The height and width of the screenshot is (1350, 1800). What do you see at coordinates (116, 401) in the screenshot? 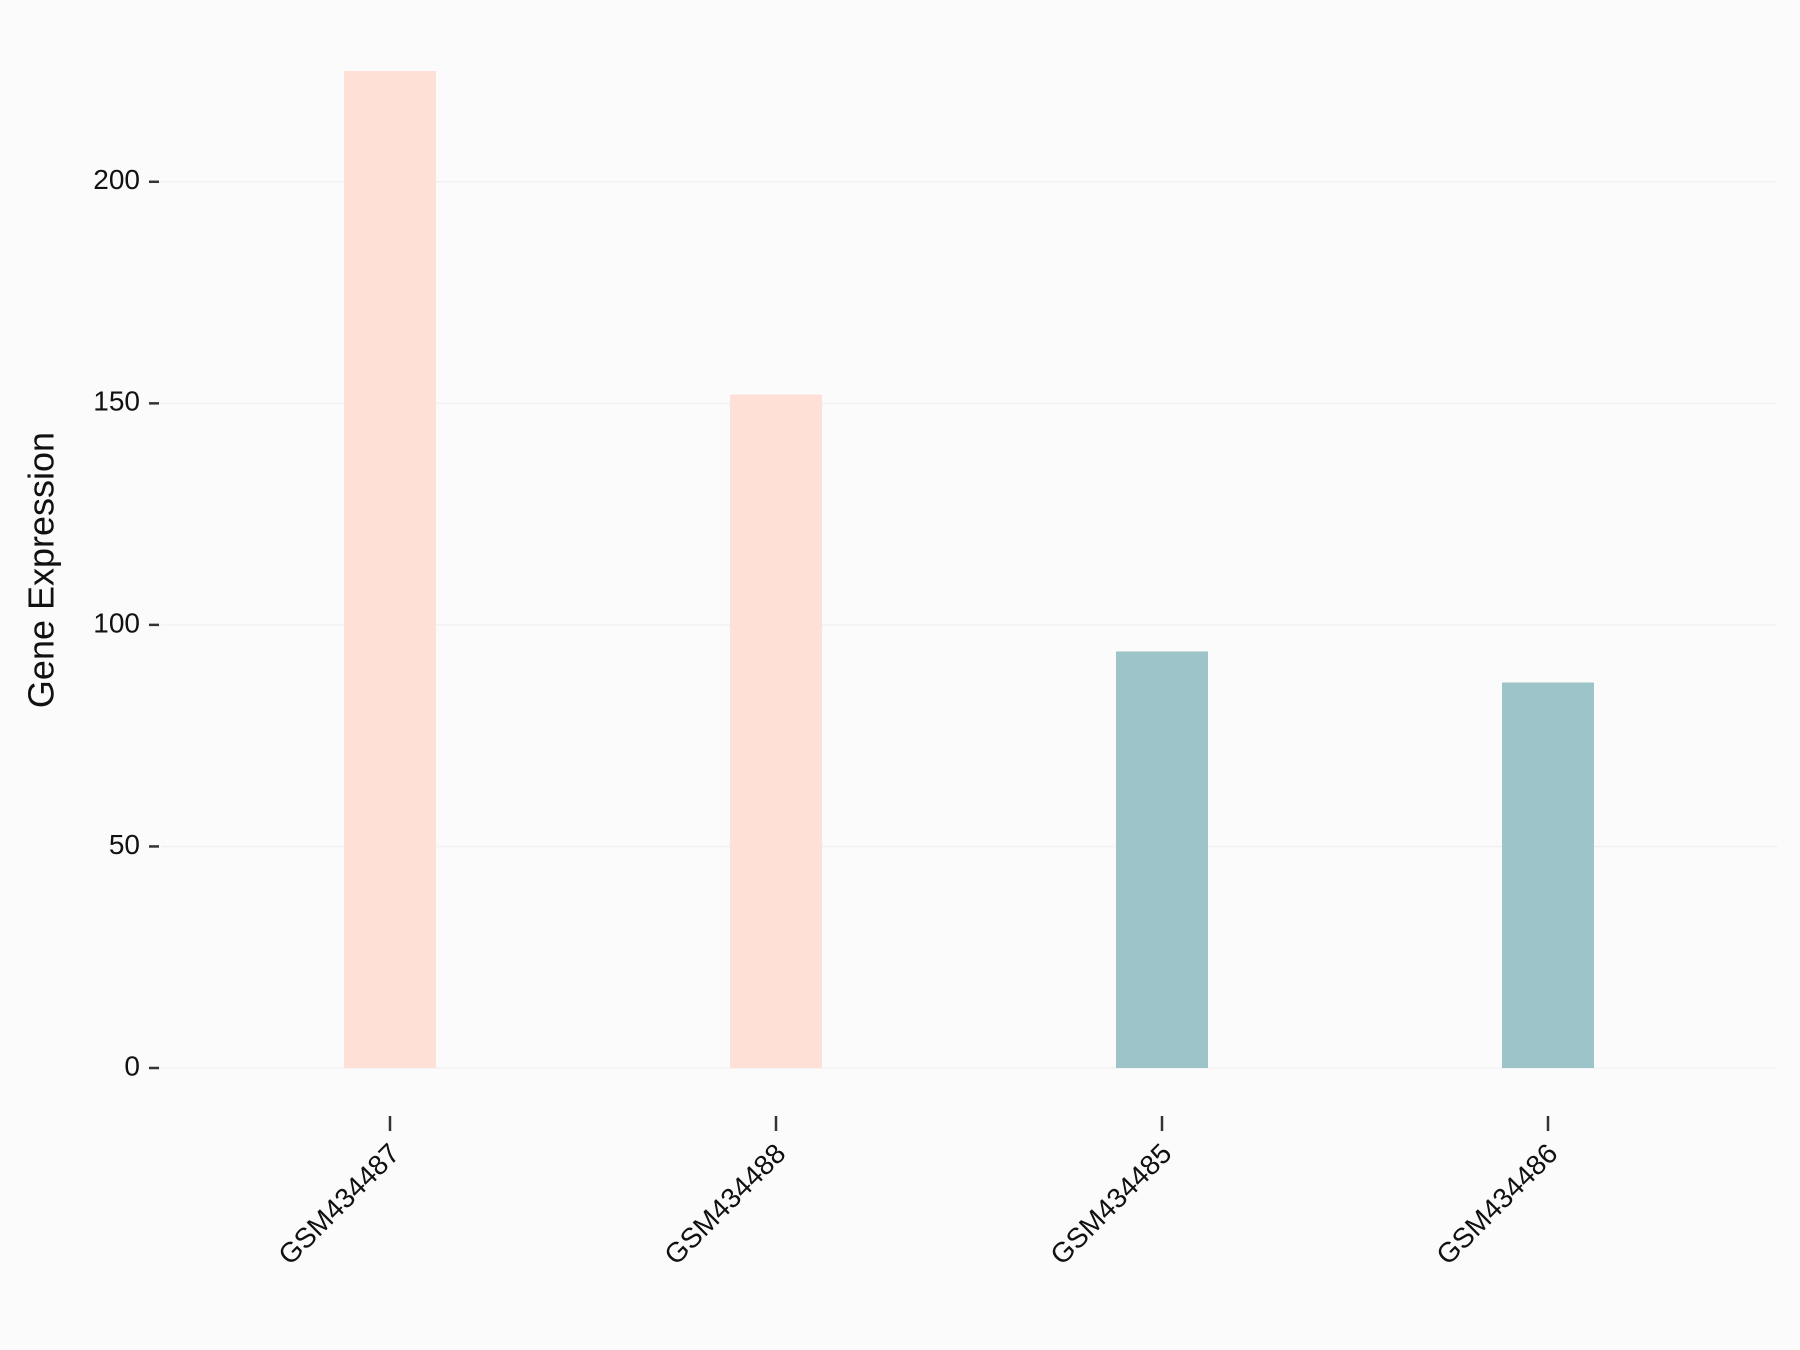
I see `y-tick-label: 150` at bounding box center [116, 401].